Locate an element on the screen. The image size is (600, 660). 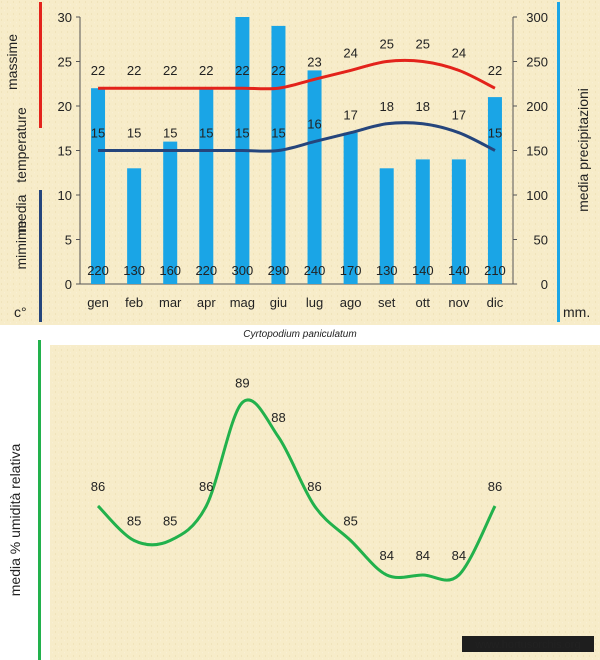
left-axis-label-temperature: temperature is located at coordinates (21, 145).